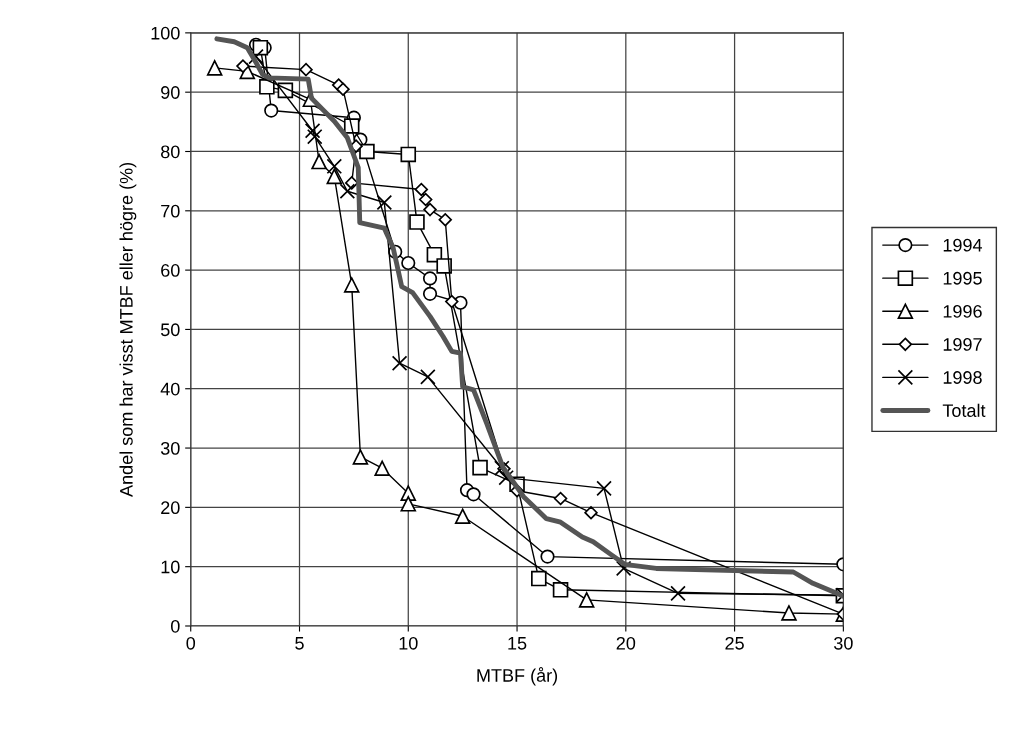 This screenshot has height=747, width=1031. What do you see at coordinates (170, 270) in the screenshot?
I see `y-tick-label: 60` at bounding box center [170, 270].